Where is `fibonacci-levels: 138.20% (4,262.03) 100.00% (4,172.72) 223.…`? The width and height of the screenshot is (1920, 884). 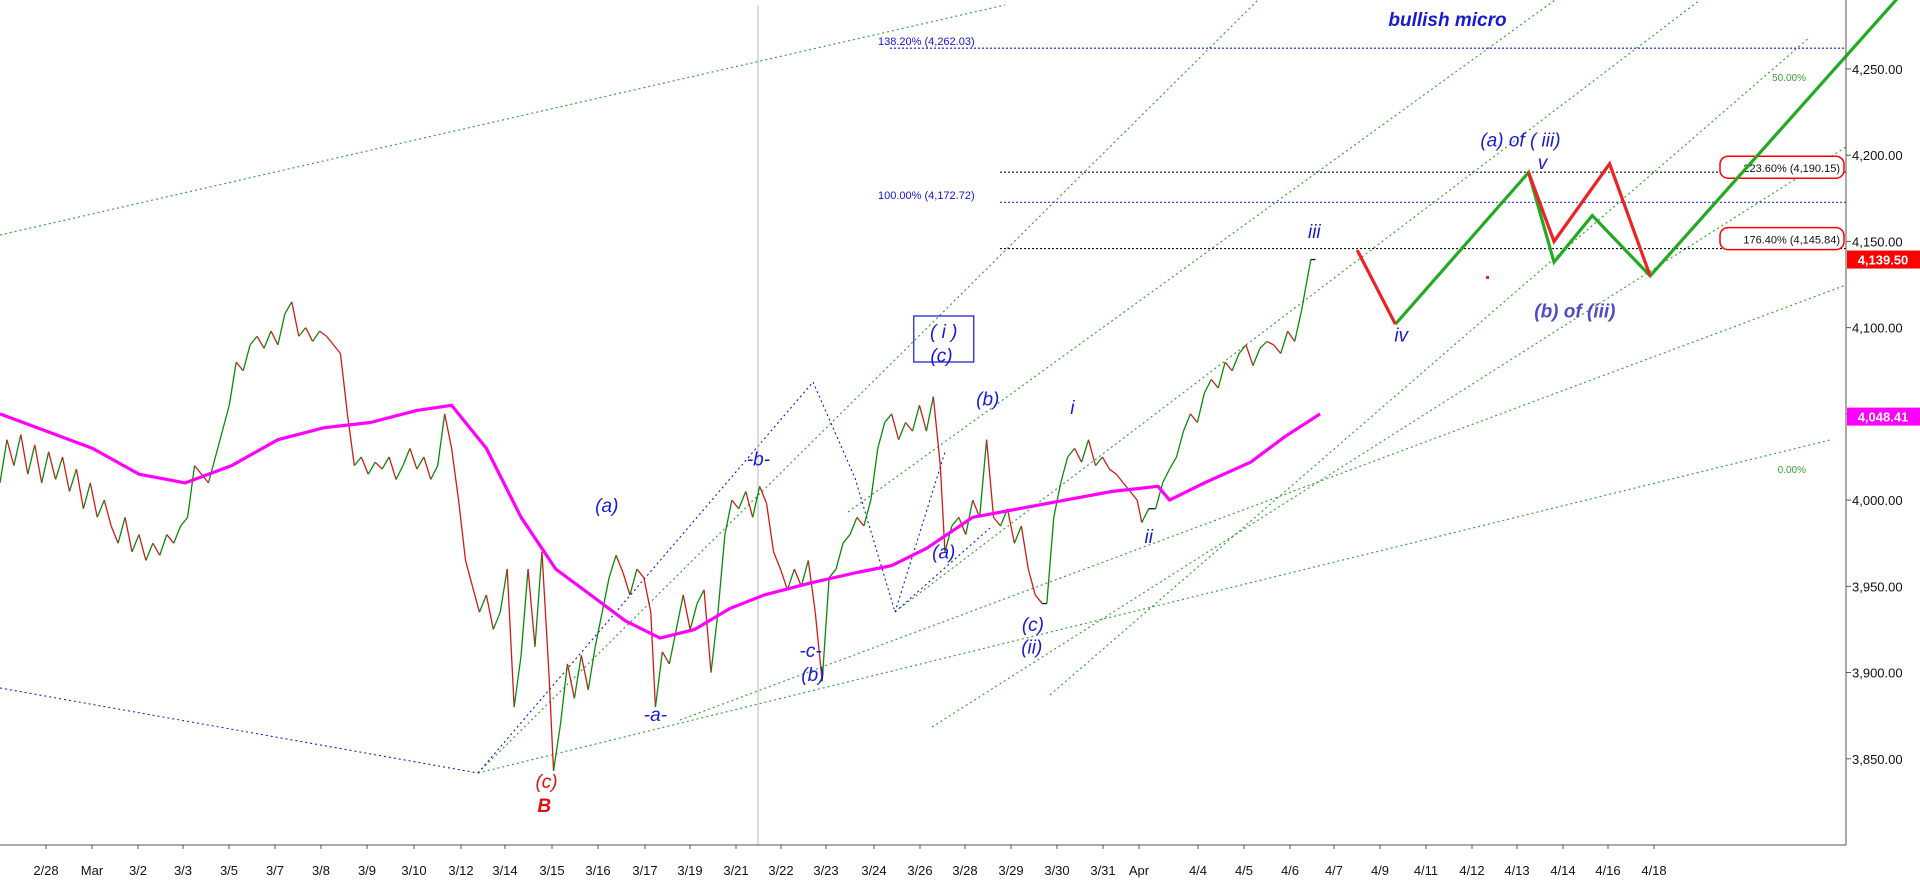
fibonacci-levels: 138.20% (4,262.03) 100.00% (4,172.72) 223.… is located at coordinates (1362, 143).